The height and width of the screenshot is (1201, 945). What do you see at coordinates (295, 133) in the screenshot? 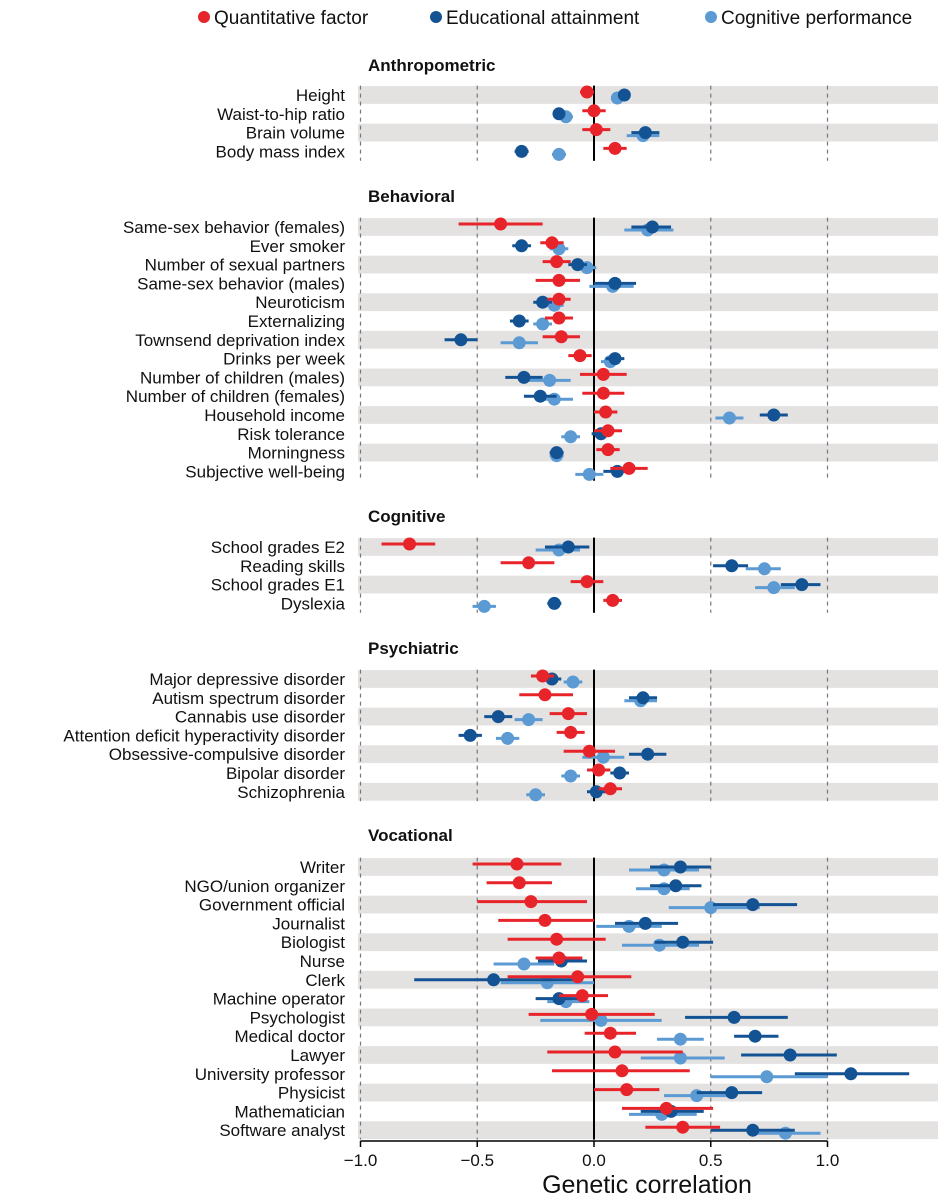
I see `row-label: Brain volume` at bounding box center [295, 133].